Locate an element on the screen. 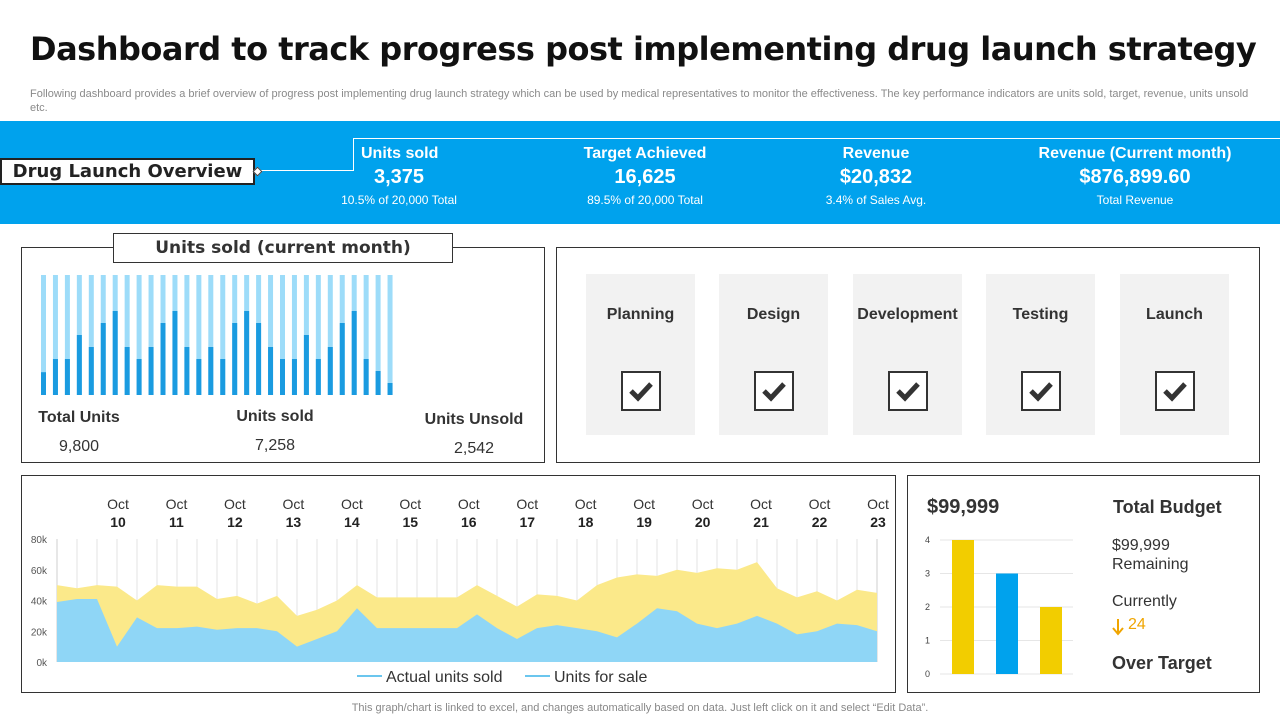  stage-planning: Planning is located at coordinates (640, 354).